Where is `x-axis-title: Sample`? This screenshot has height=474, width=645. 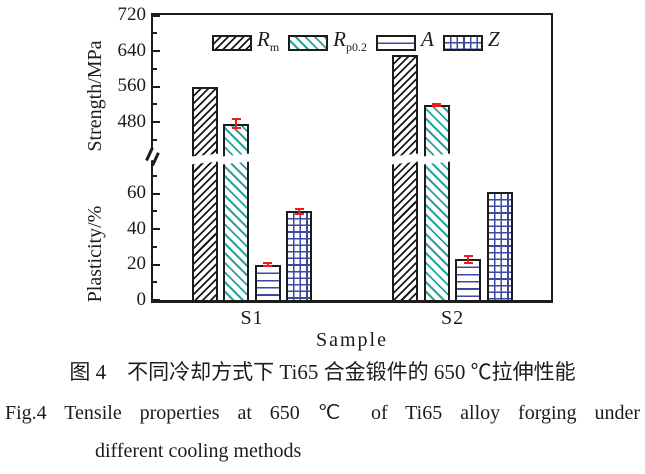
x-axis-title: Sample is located at coordinates (352, 340).